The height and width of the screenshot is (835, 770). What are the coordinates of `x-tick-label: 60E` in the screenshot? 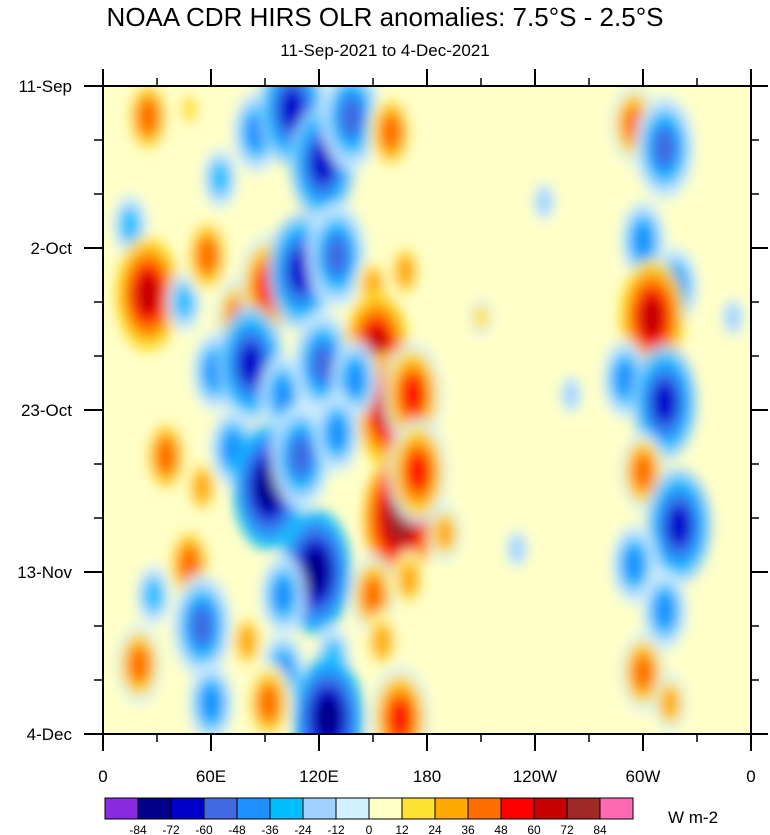 It's located at (211, 776).